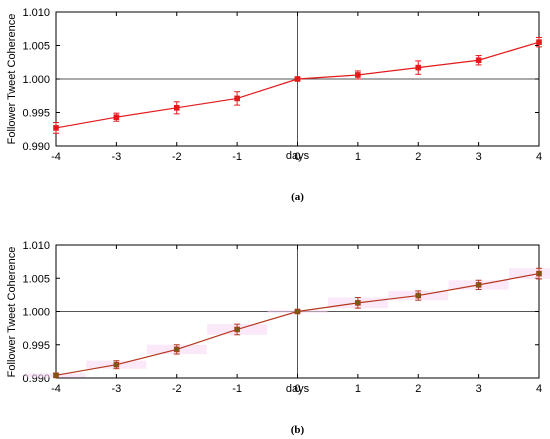 The image size is (550, 439). Describe the element at coordinates (298, 430) in the screenshot. I see `panel-label: (b)` at that location.